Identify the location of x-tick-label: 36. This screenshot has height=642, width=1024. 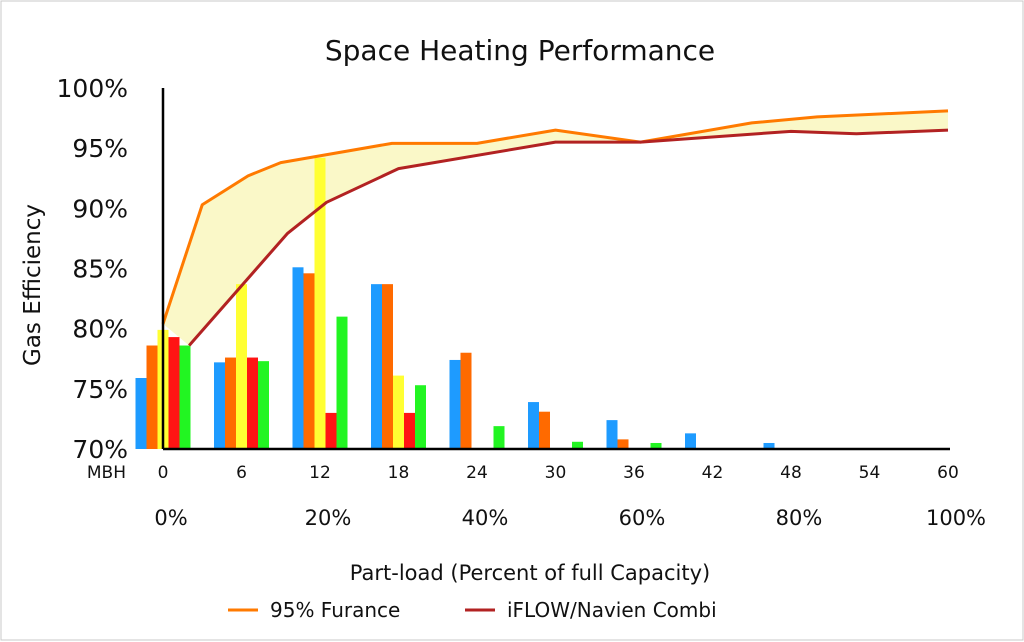
(634, 473).